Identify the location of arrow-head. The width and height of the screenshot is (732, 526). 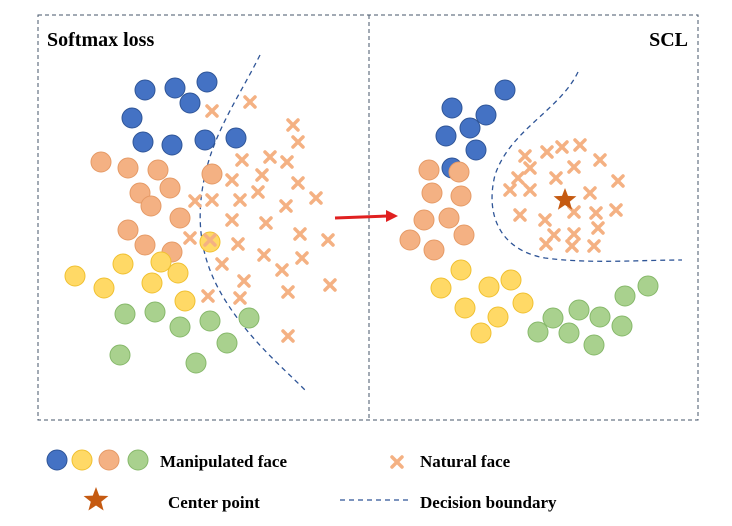
(392, 216).